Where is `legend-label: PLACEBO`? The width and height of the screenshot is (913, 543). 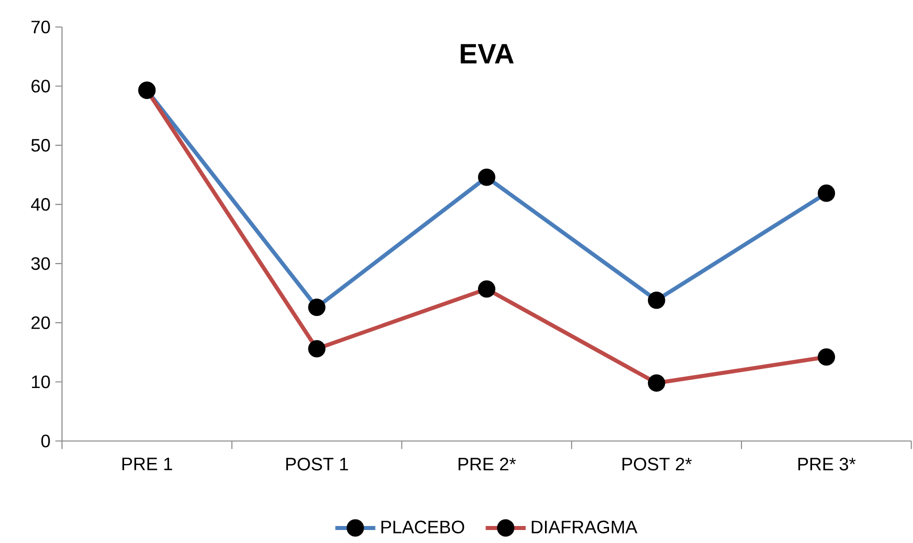
legend-label: PLACEBO is located at coordinates (422, 527).